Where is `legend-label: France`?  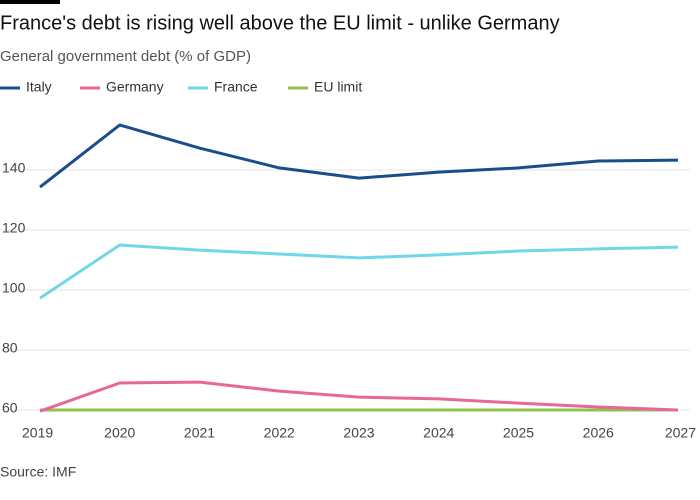 legend-label: France is located at coordinates (236, 87).